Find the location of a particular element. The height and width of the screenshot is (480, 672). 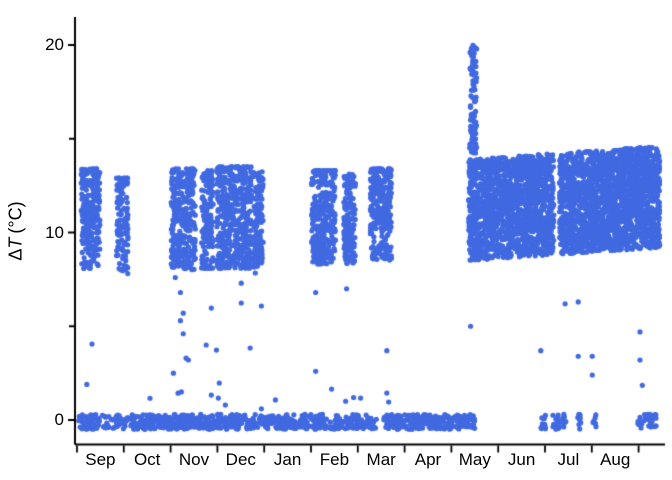

y-tick-label-20: 20 is located at coordinates (54, 44).